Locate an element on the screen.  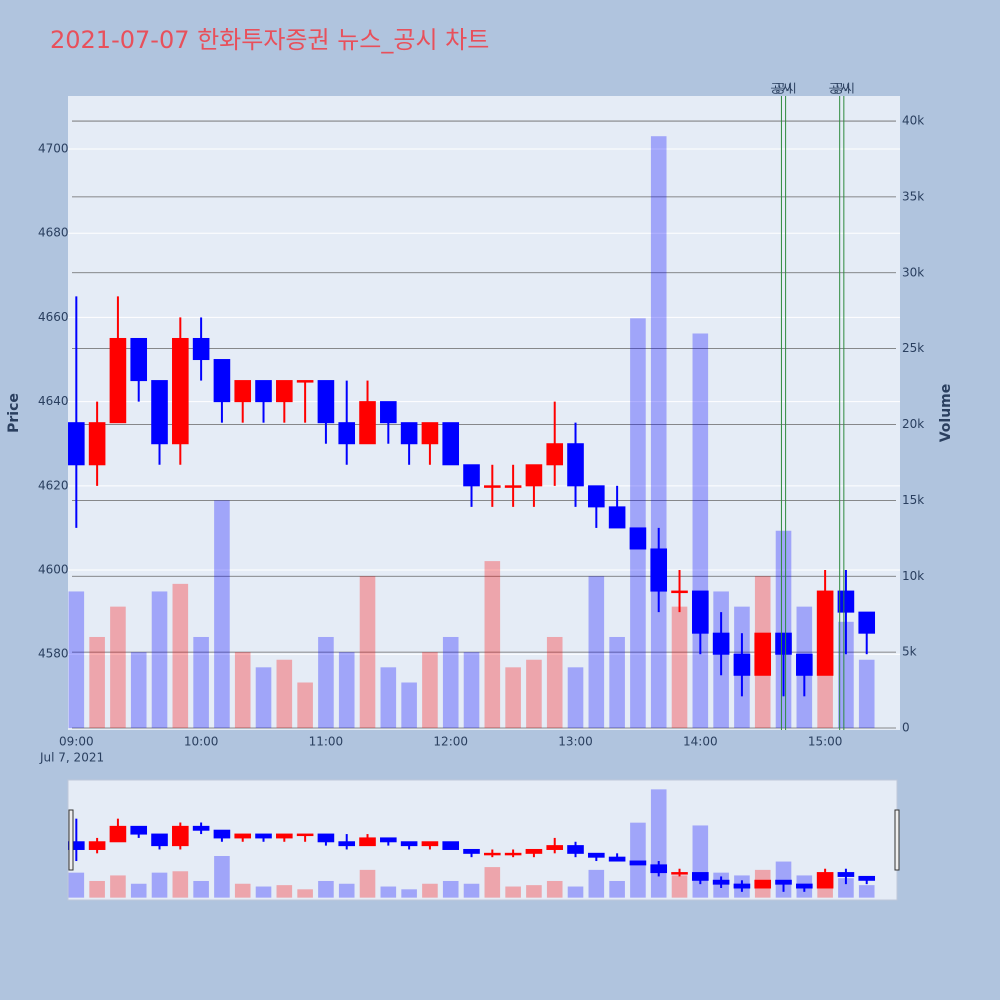
y-tick-label: 4600 is located at coordinates (53, 570).